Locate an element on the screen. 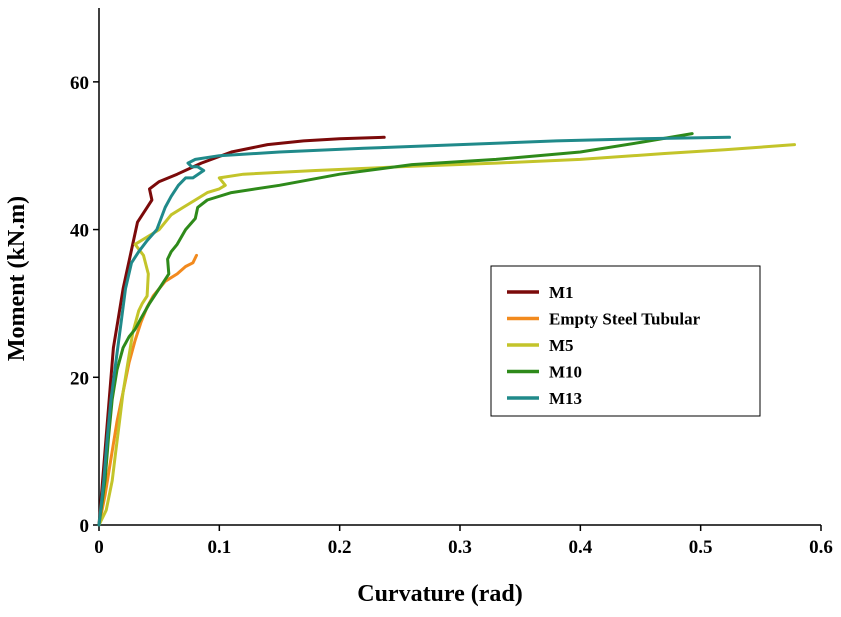  legend-label: Empty Steel Tubular is located at coordinates (625, 319).